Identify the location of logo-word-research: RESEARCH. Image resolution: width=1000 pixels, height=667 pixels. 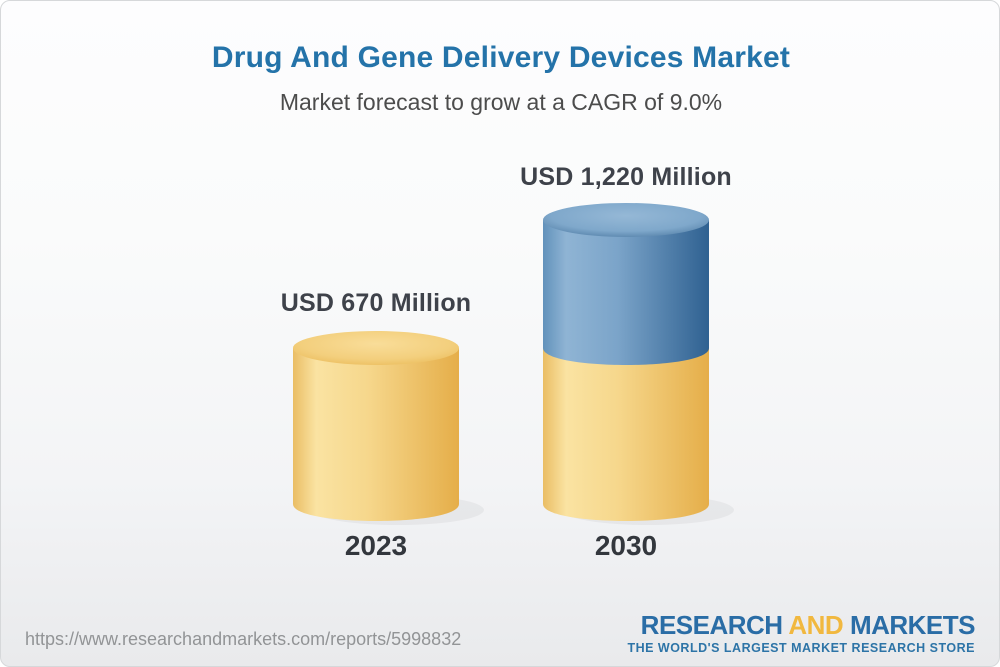
(711, 624).